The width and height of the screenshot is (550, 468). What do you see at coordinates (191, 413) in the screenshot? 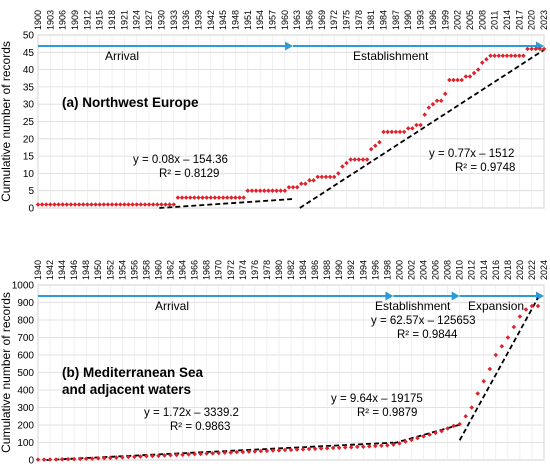
I see `trendline-equation: y = 1.72x – 3339.2` at bounding box center [191, 413].